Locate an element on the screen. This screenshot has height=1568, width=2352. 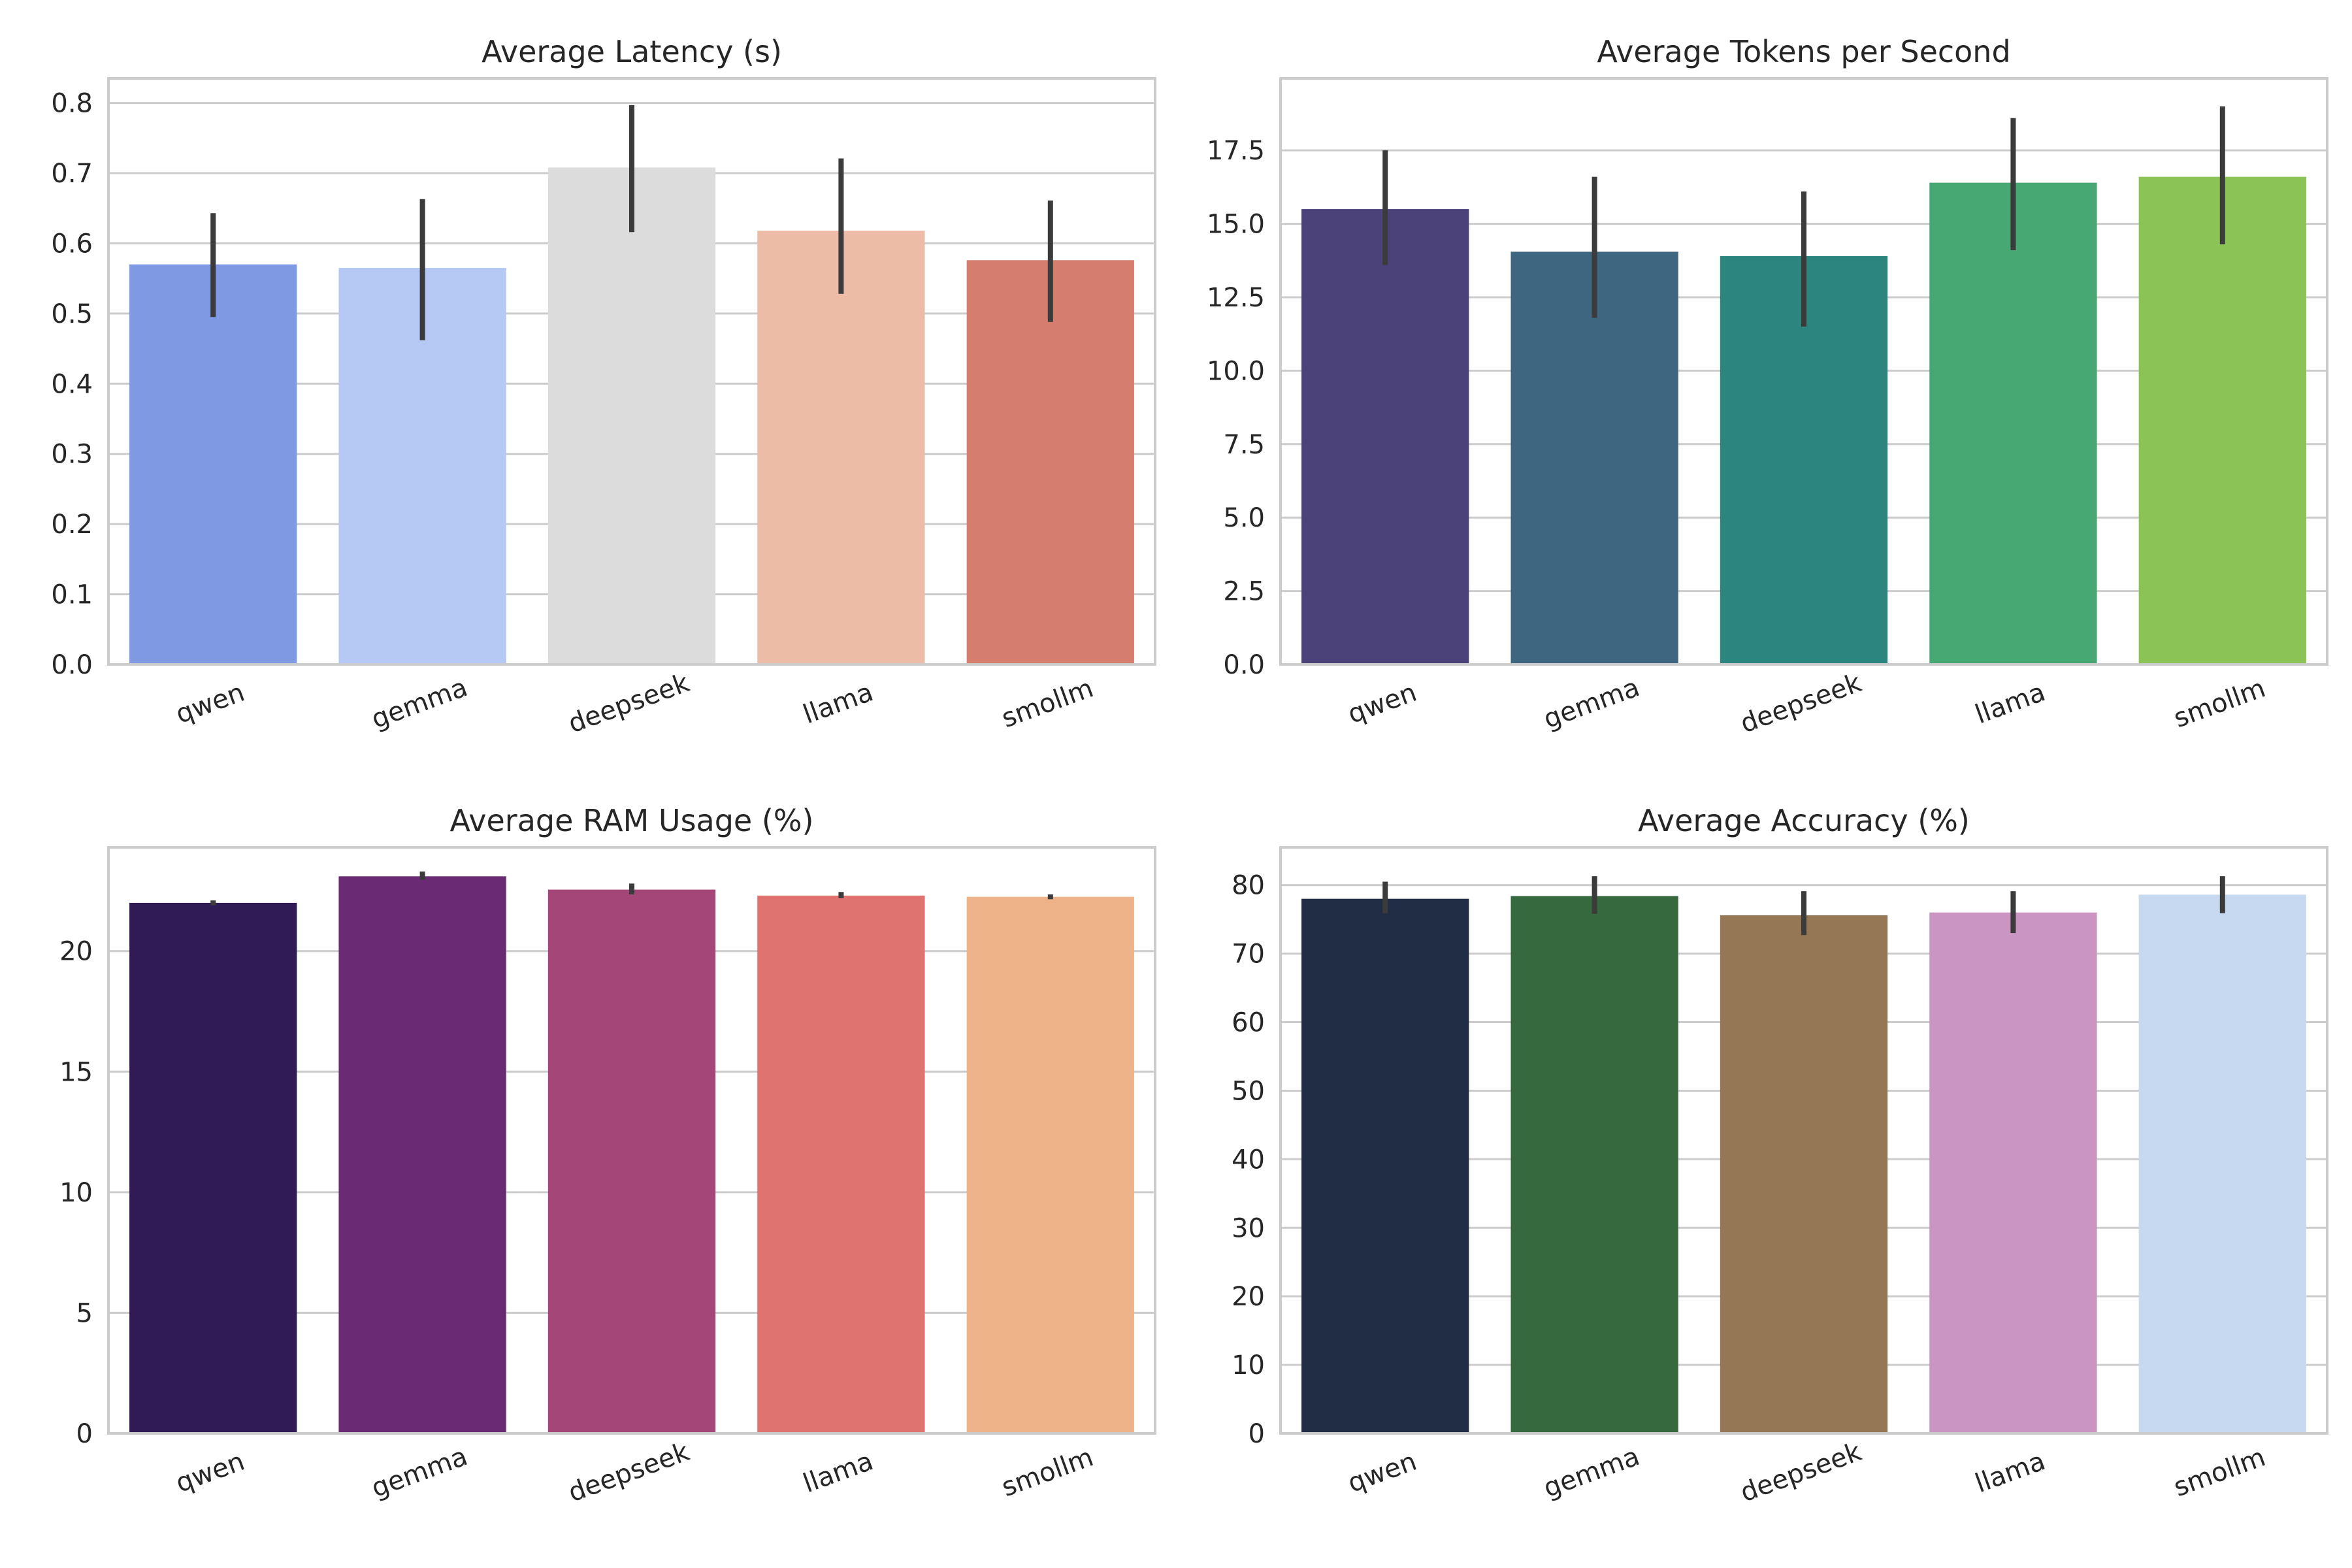
y-tick-label: 5.0 is located at coordinates (1244, 518).